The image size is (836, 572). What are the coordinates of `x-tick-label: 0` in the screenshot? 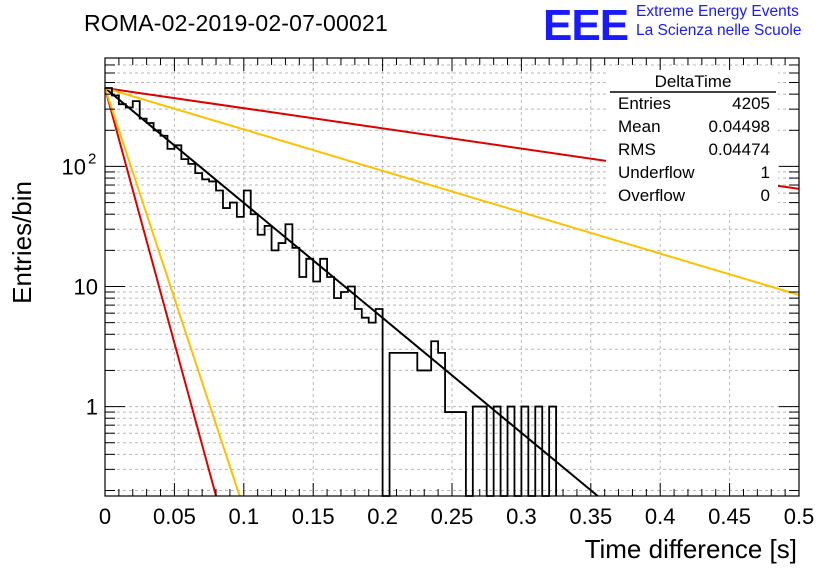 It's located at (105, 516).